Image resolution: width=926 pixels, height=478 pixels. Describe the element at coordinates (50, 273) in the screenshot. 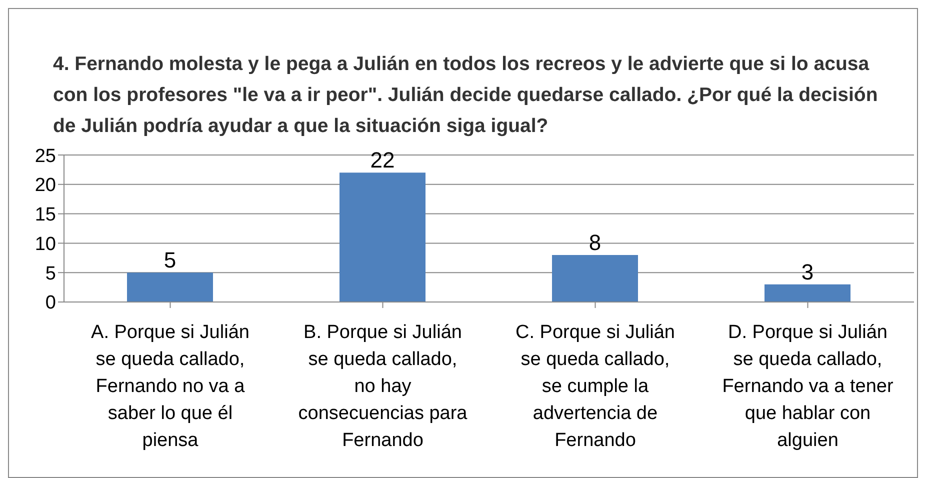

I see `y-tick-label: 5` at that location.